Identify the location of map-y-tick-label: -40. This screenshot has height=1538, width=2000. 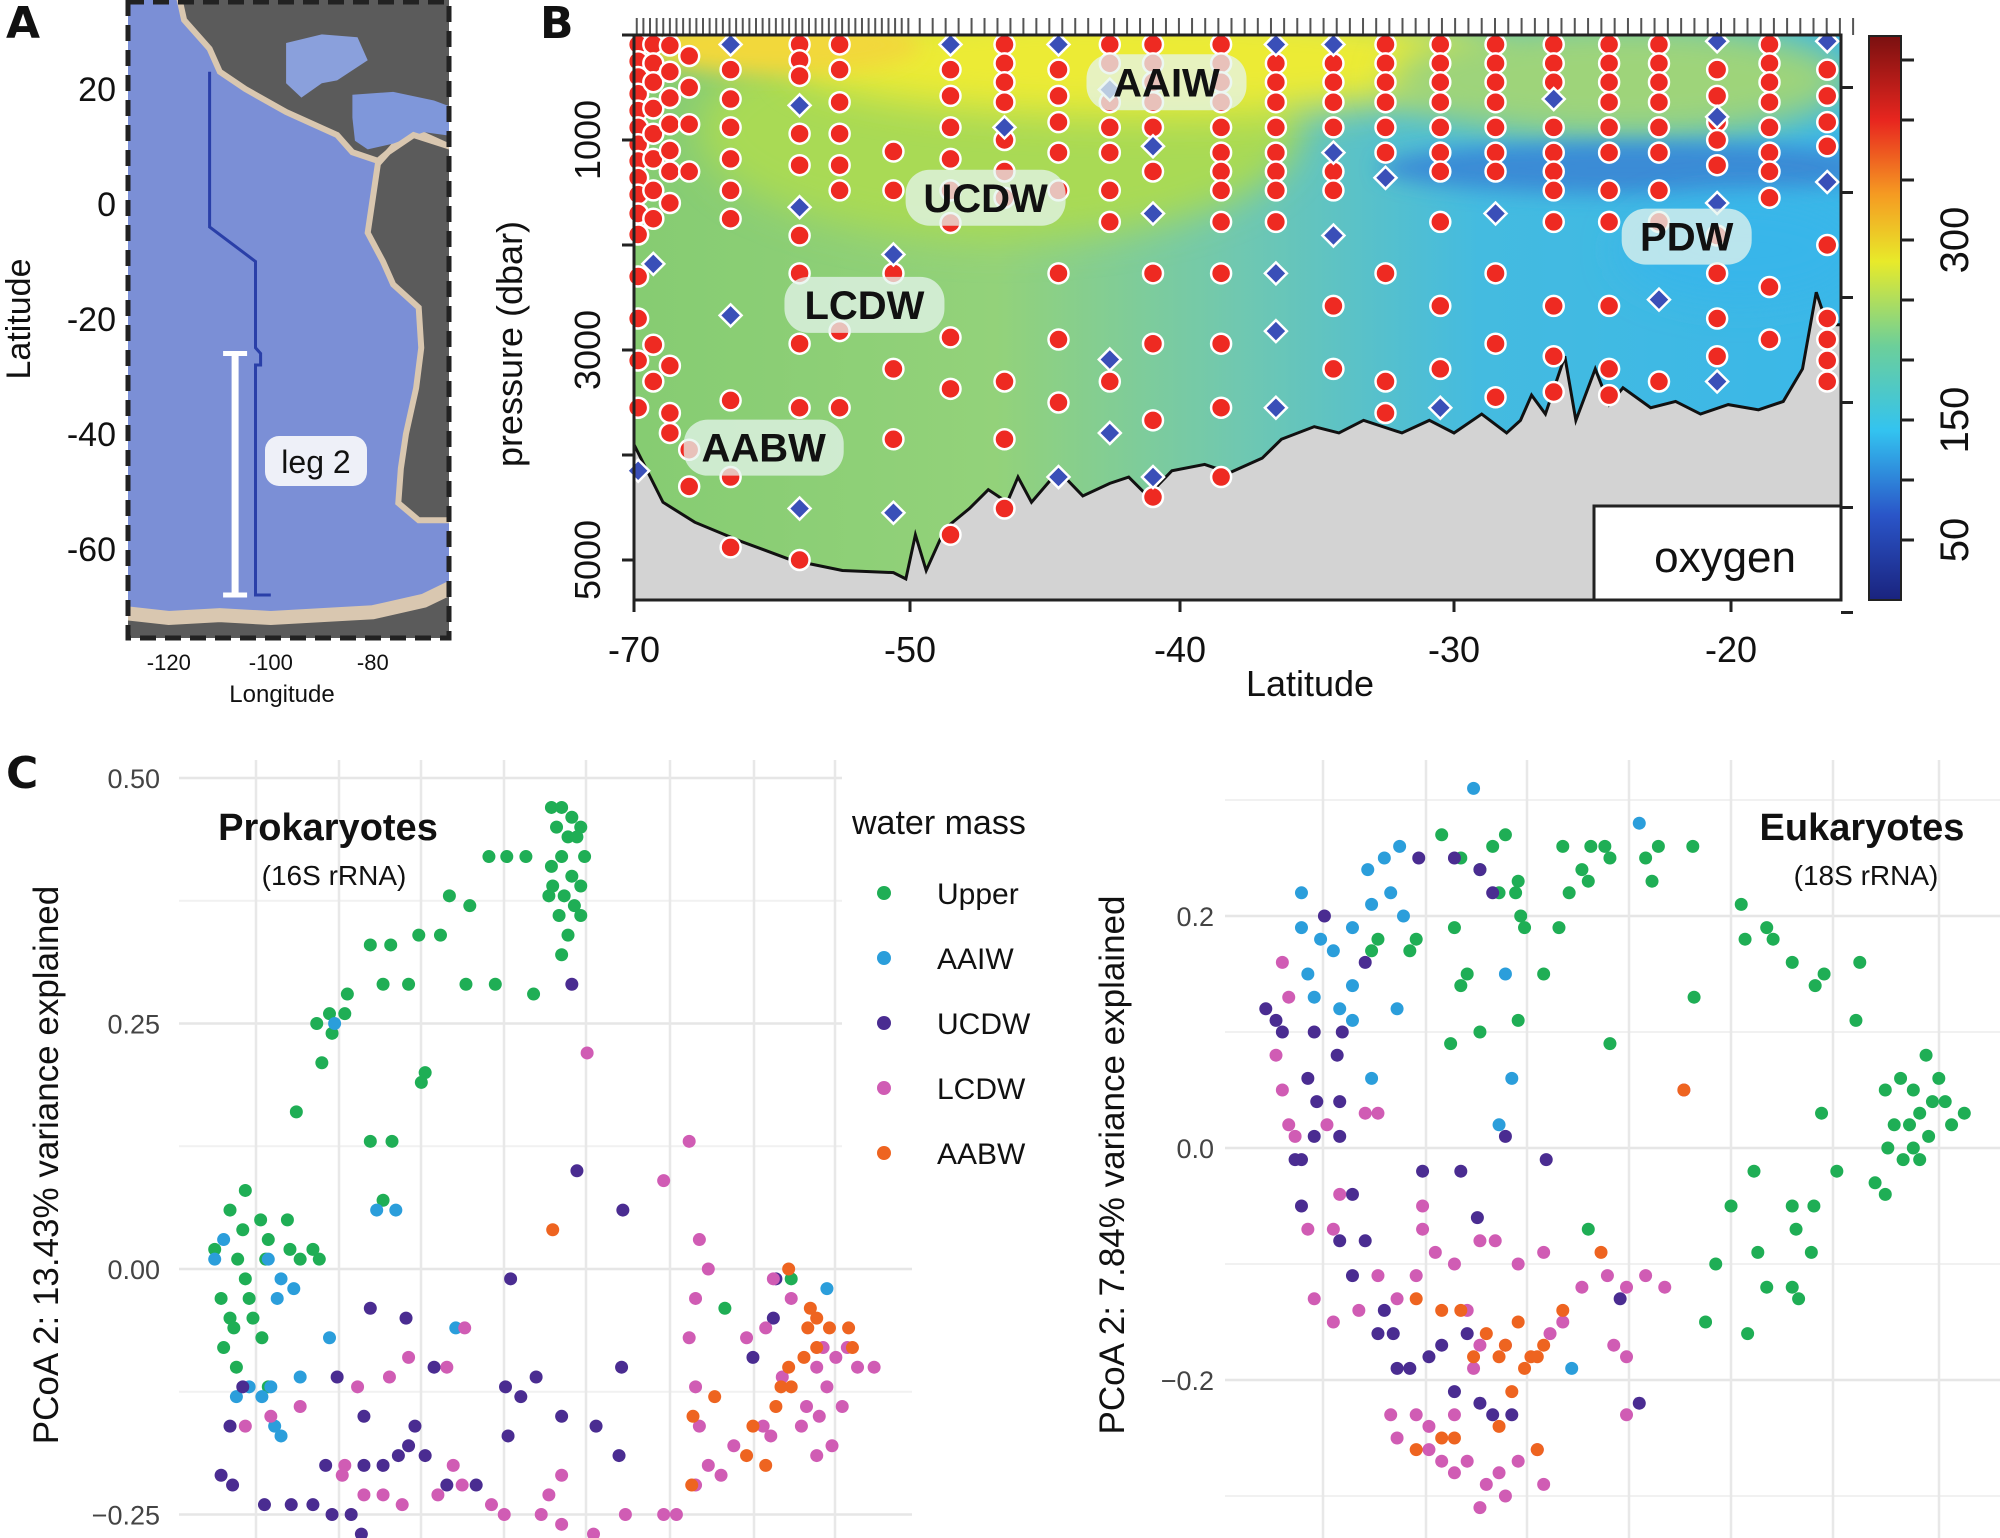
(91, 435).